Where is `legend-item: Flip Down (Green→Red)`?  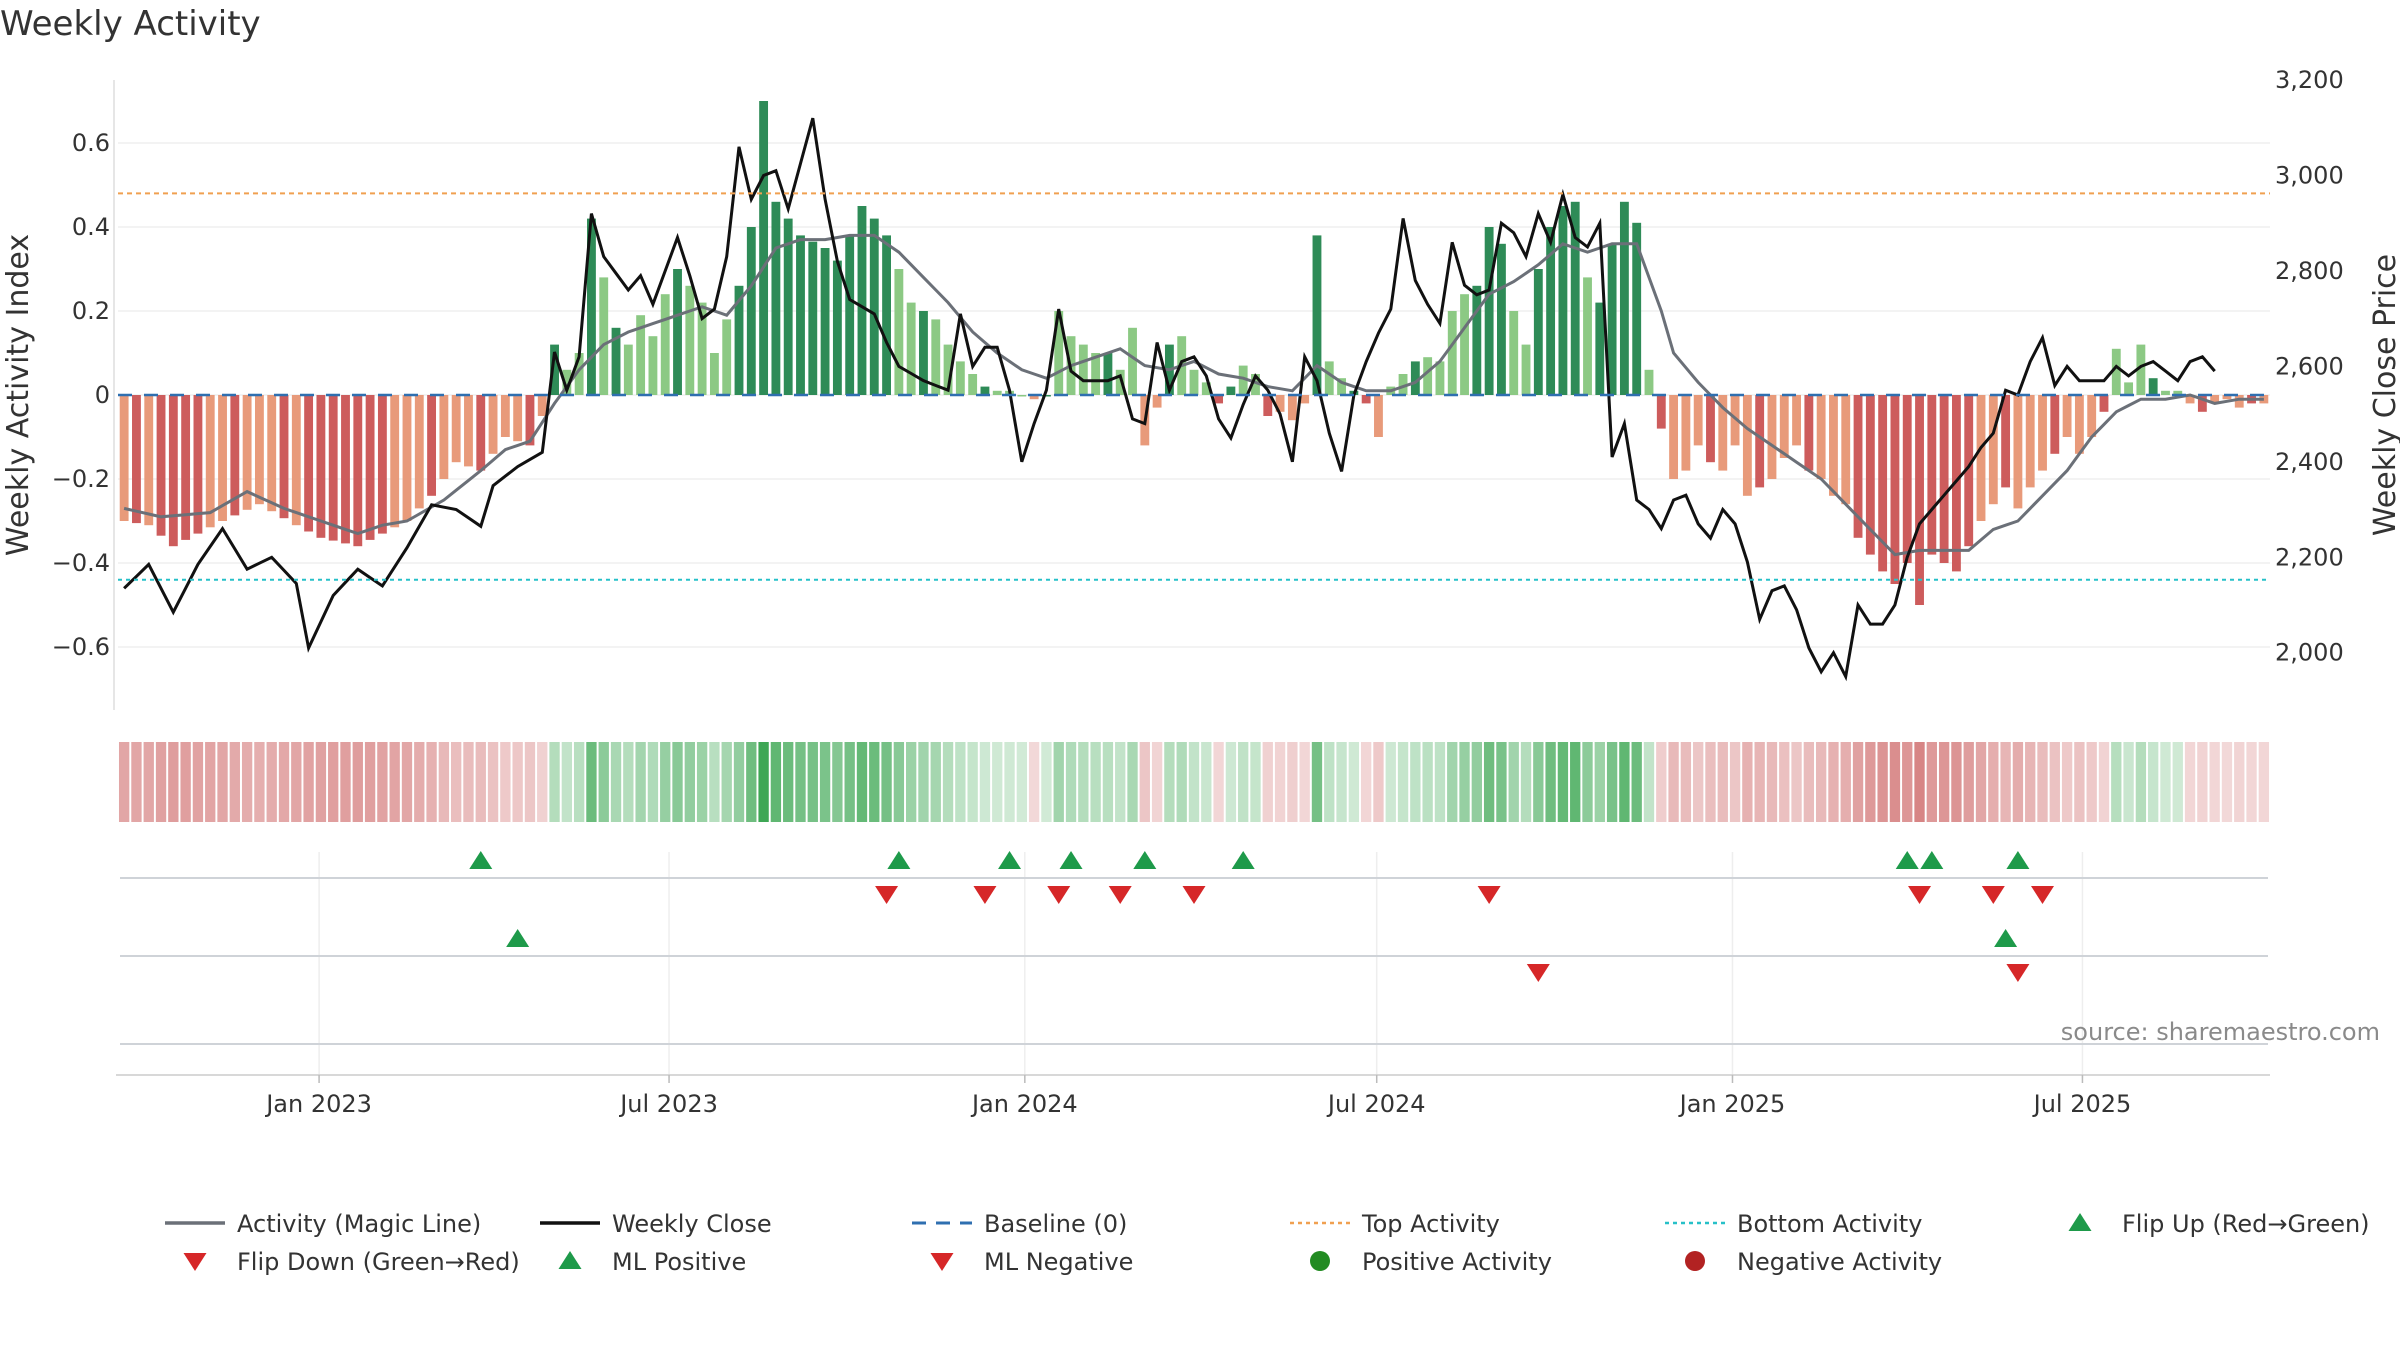
legend-item: Flip Down (Green→Red) is located at coordinates (351, 1262).